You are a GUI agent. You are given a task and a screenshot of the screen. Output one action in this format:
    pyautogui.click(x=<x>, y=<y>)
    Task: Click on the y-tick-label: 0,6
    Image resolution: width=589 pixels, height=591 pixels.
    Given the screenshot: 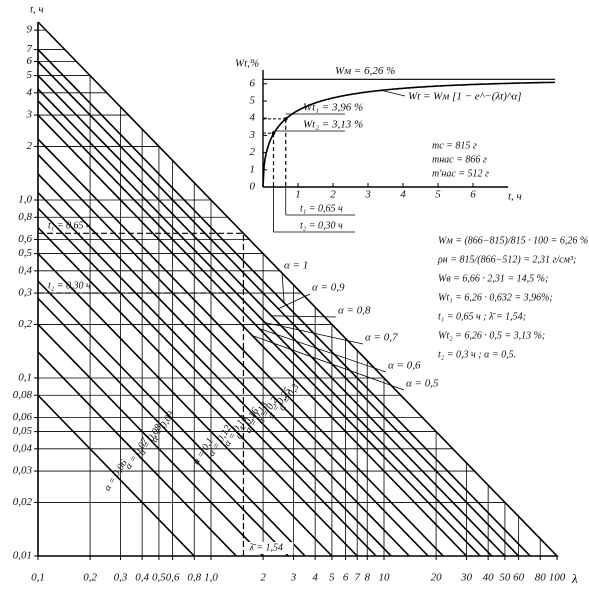 What is the action you would take?
    pyautogui.click(x=25, y=239)
    